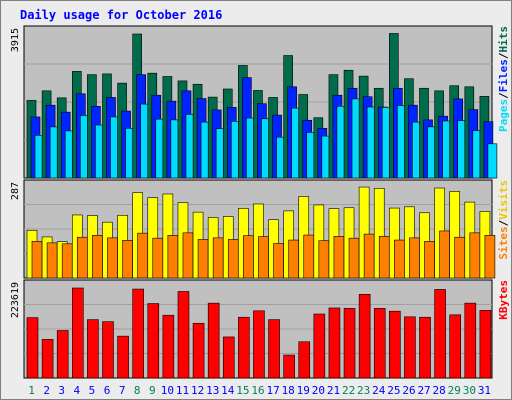  I want to click on y-max-label: 223619, so click(15, 300).